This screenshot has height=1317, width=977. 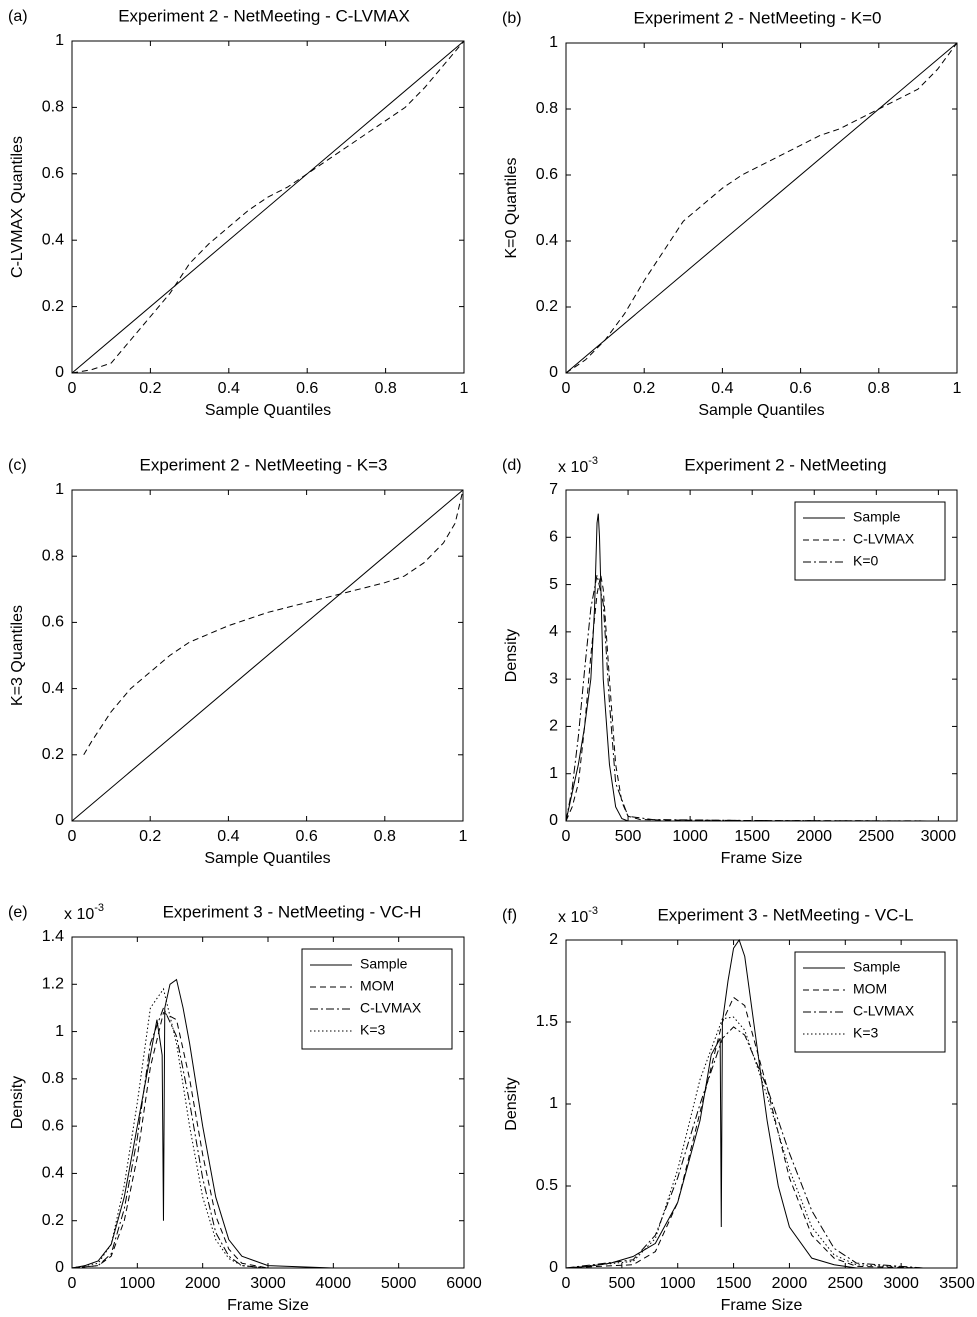 I want to click on chart-title: Experiment 2 - NetMeeting - K=3, so click(x=263, y=464).